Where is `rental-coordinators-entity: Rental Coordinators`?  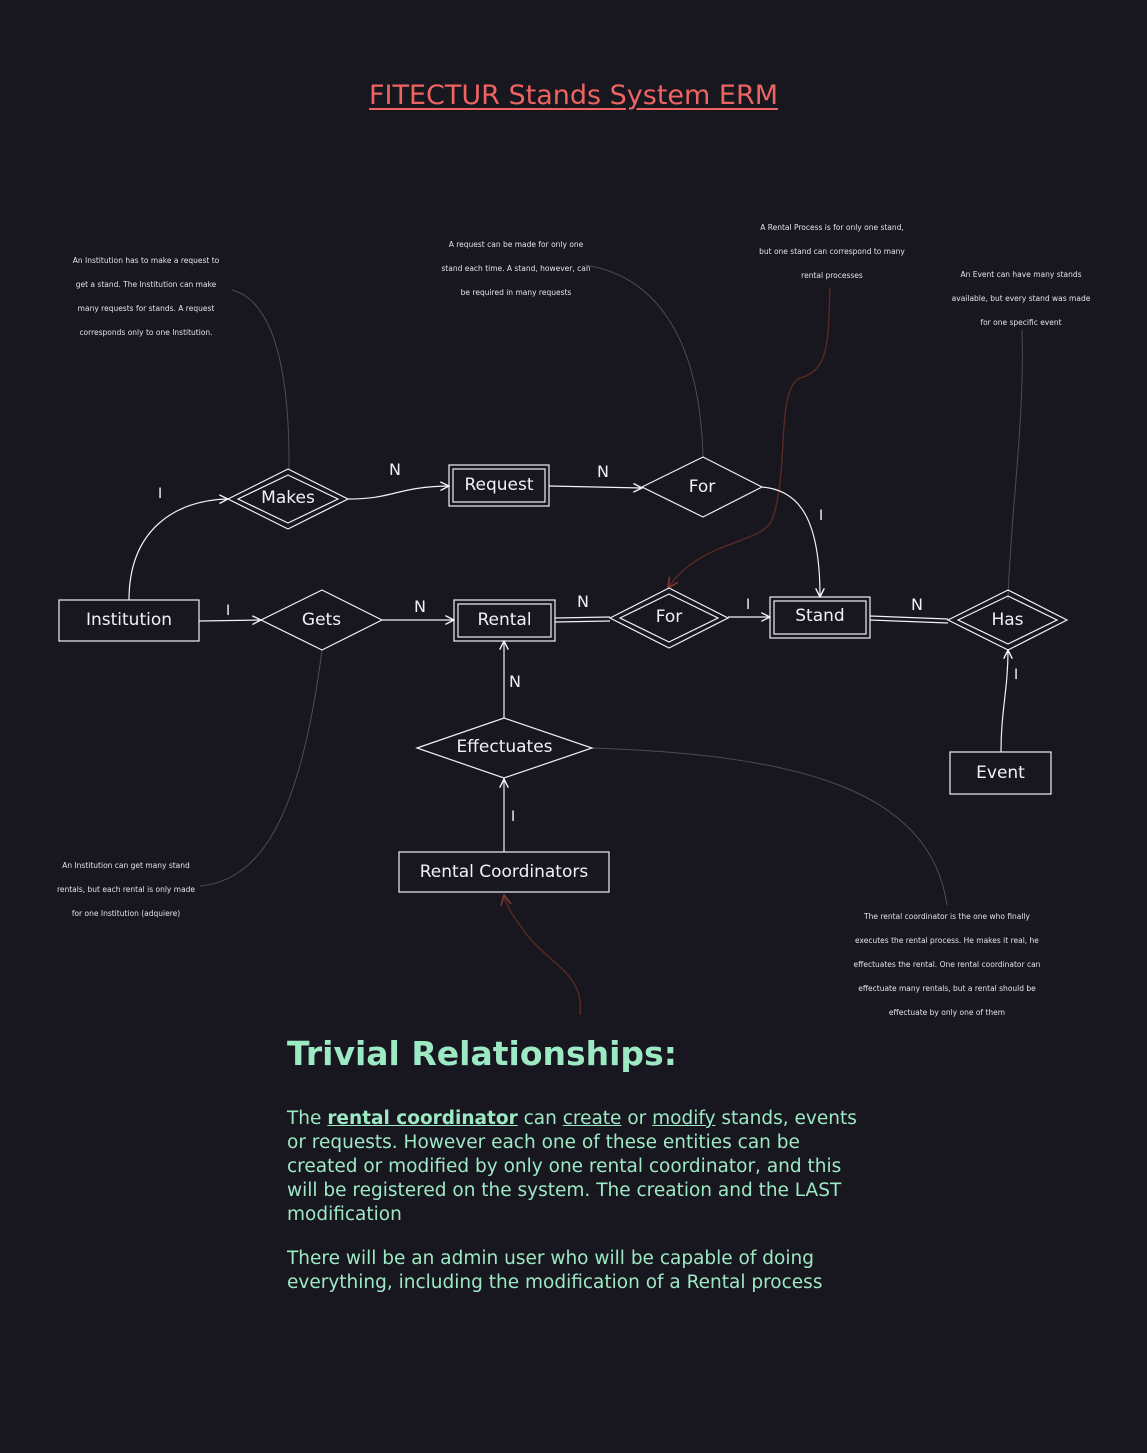
rental-coordinators-entity: Rental Coordinators is located at coordinates (504, 872).